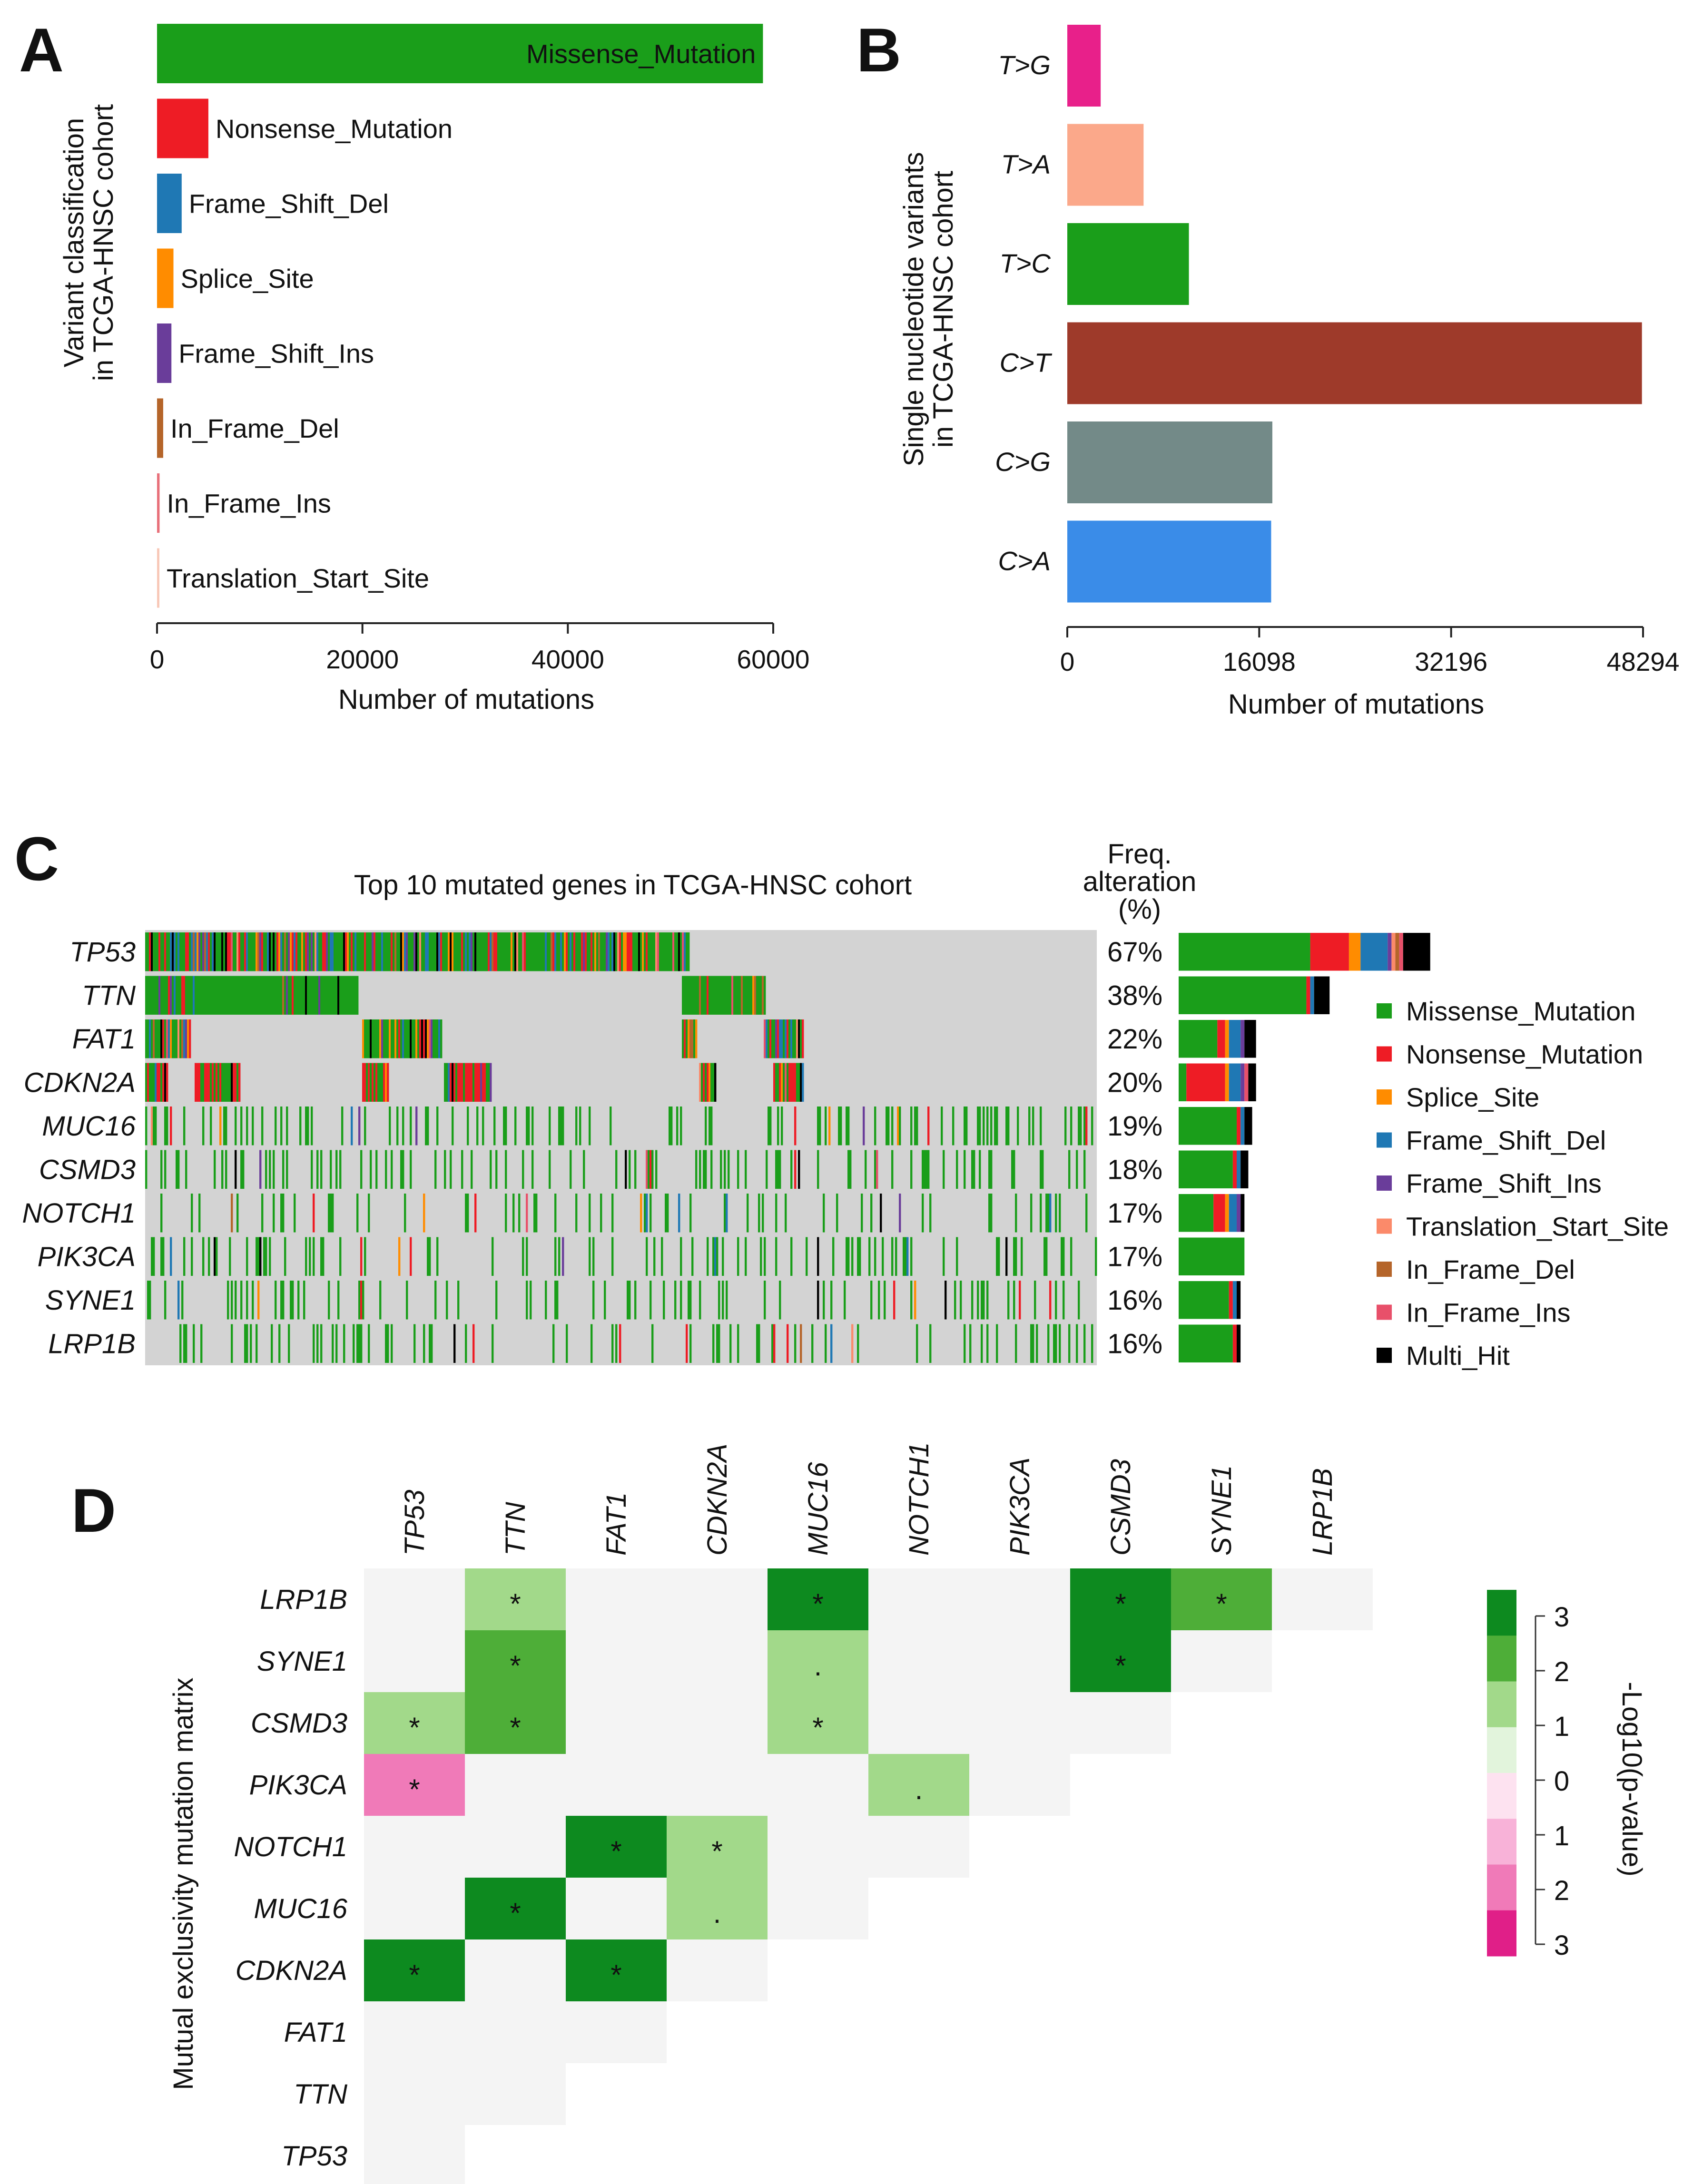 Image resolution: width=1703 pixels, height=2184 pixels. What do you see at coordinates (299, 1724) in the screenshot?
I see `row-label-csmd3: CSMD3` at bounding box center [299, 1724].